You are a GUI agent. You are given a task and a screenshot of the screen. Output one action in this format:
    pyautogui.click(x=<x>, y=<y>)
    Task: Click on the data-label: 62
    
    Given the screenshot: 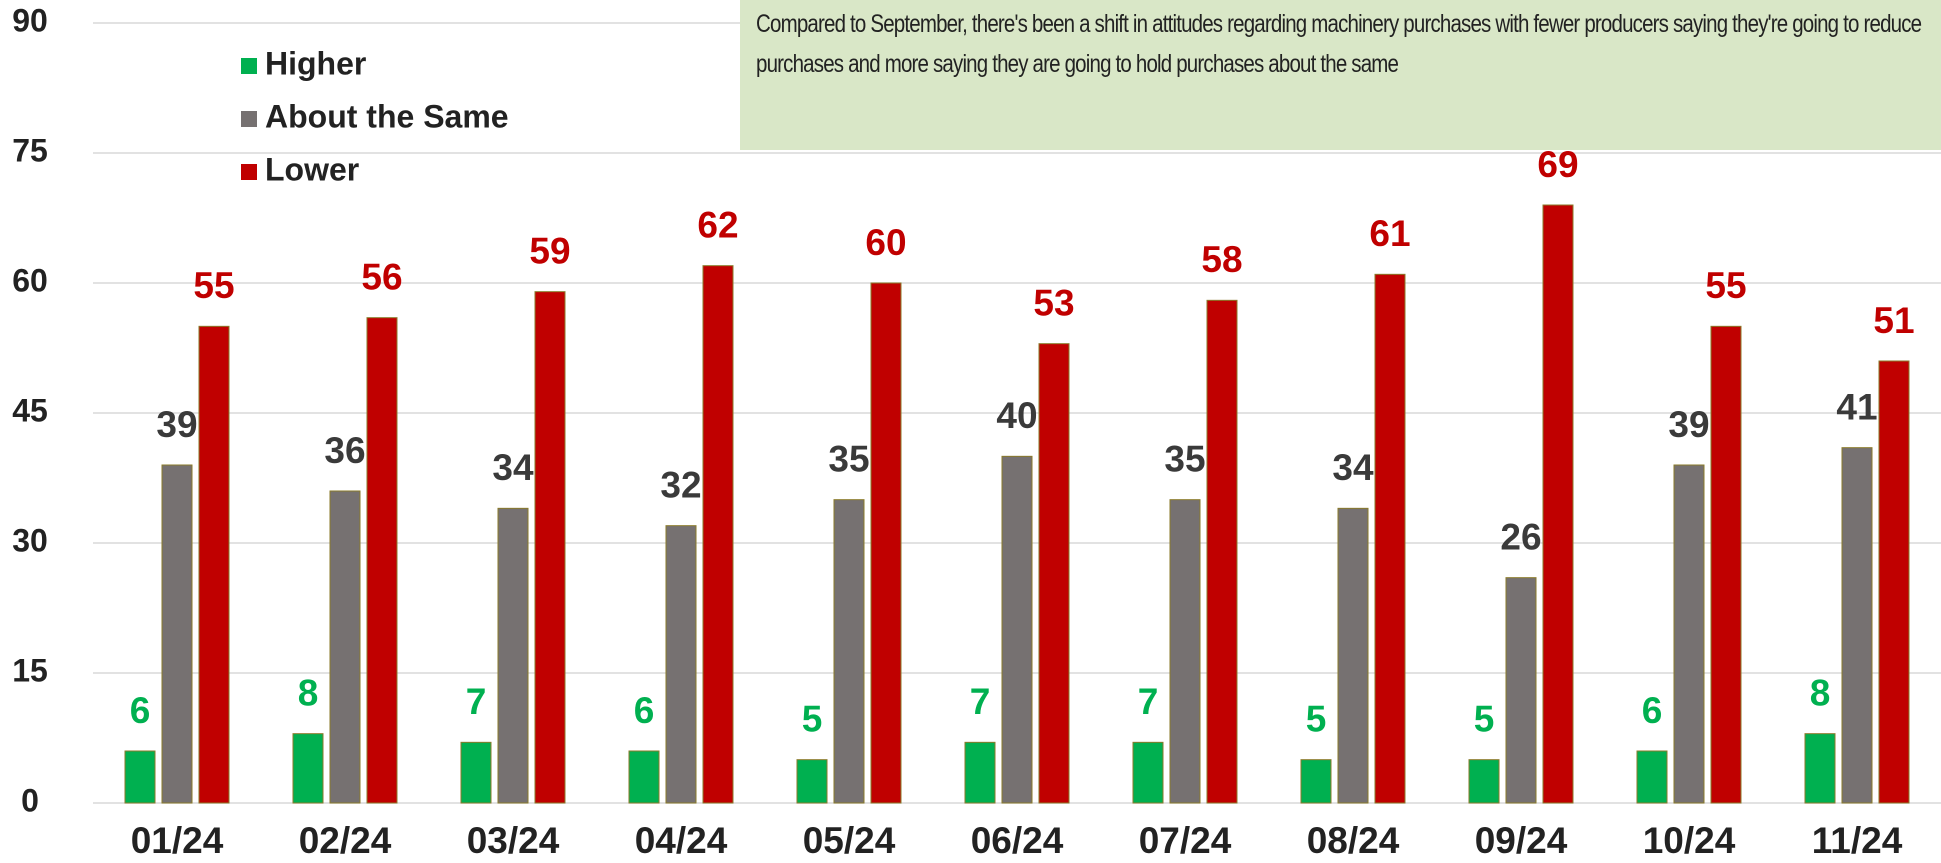 What is the action you would take?
    pyautogui.click(x=717, y=224)
    